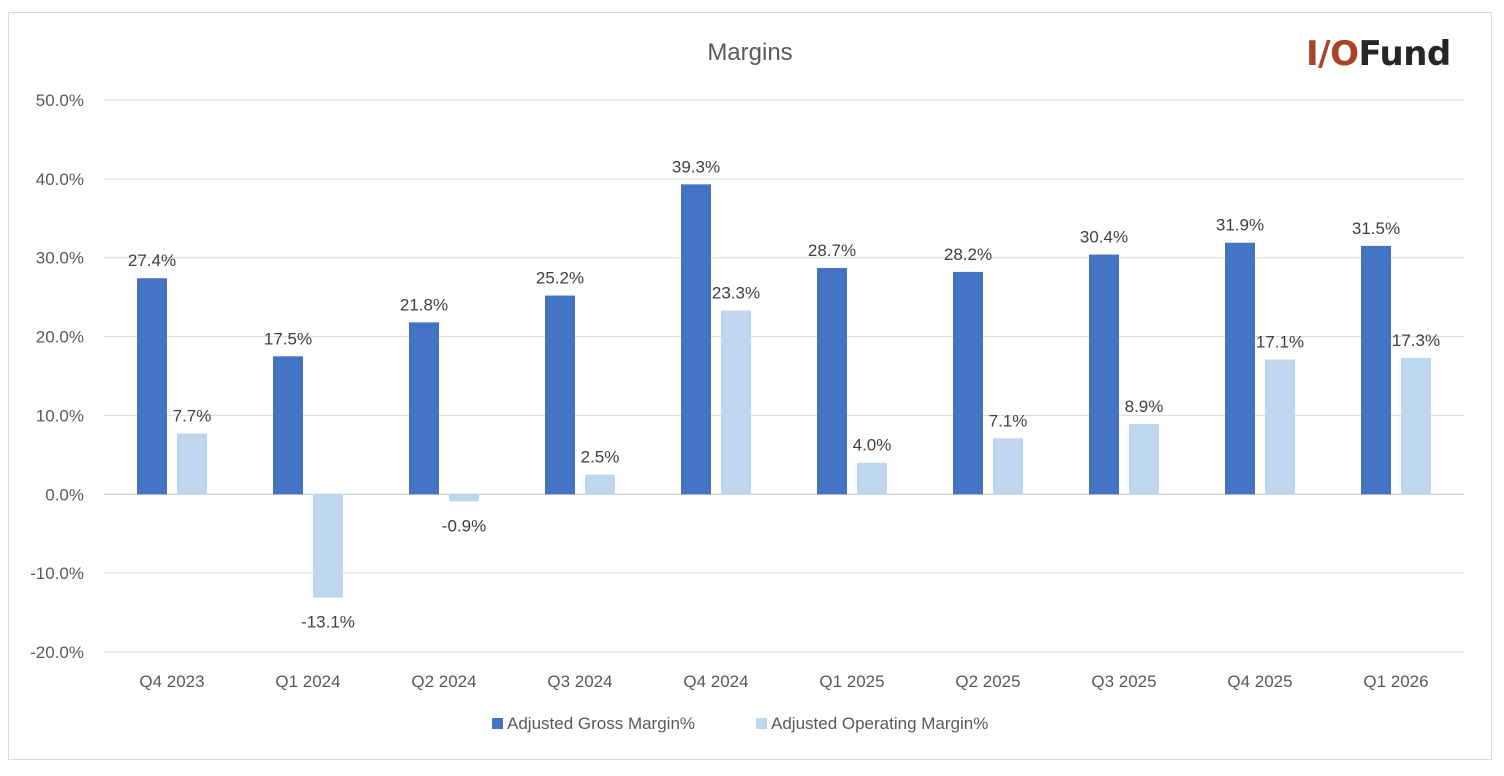 The height and width of the screenshot is (776, 1504). Describe the element at coordinates (872, 445) in the screenshot. I see `data-label: 4.0%` at that location.